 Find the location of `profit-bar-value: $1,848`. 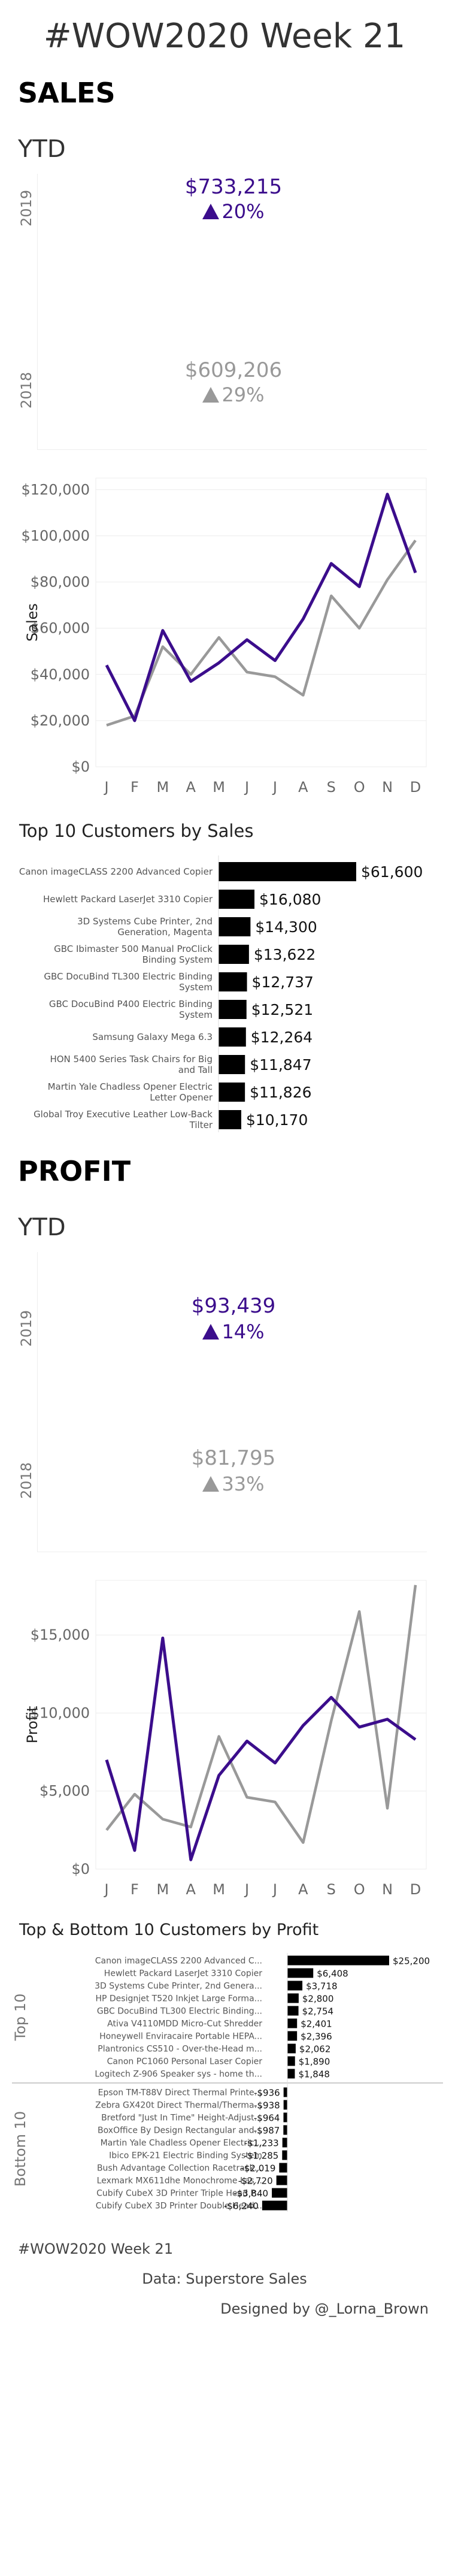

profit-bar-value: $1,848 is located at coordinates (314, 2074).